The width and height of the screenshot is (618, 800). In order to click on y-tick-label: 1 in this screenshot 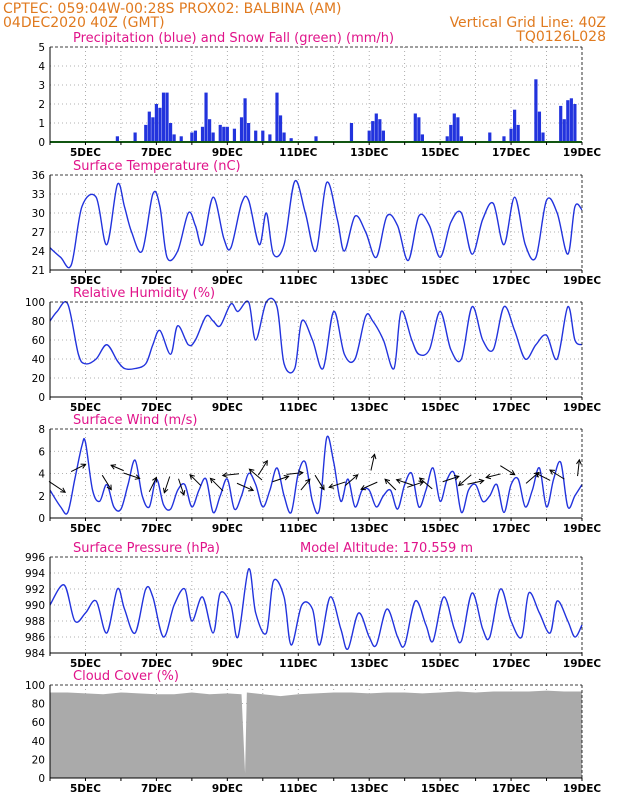, I will do `click(41, 124)`.